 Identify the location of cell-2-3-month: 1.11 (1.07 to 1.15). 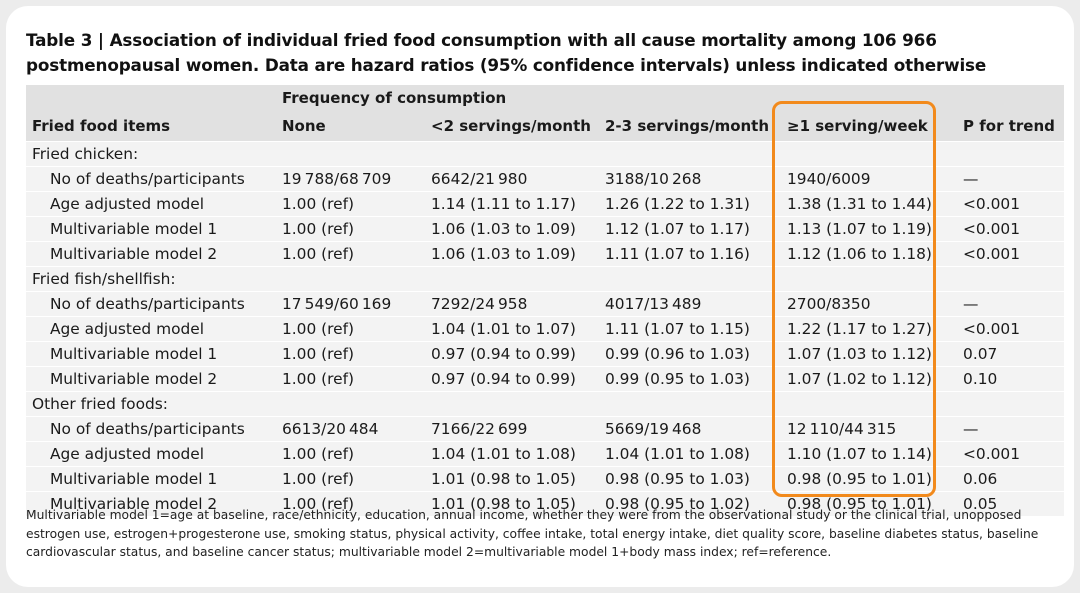
(688, 329).